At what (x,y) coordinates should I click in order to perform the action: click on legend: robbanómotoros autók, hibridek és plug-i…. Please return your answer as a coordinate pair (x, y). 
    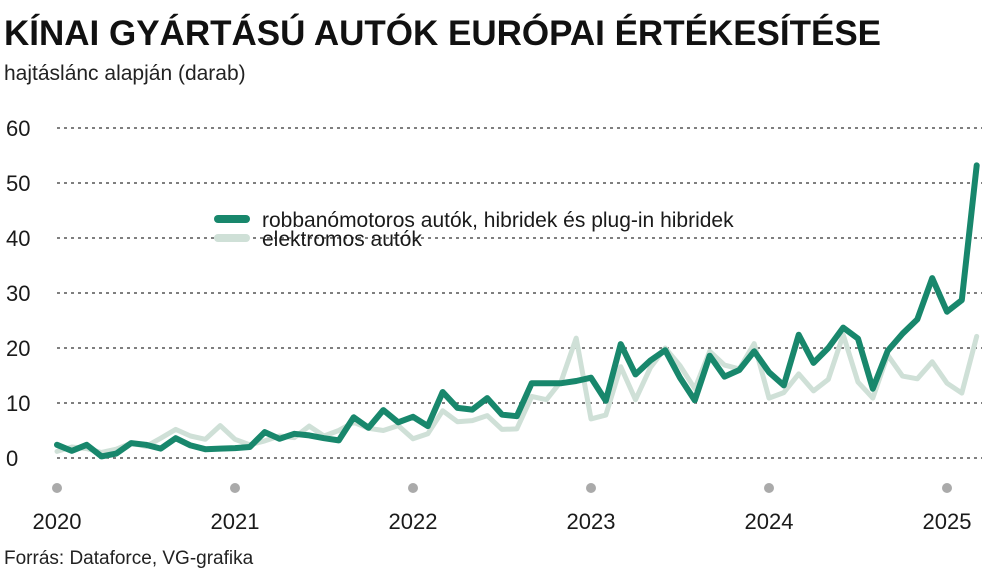
    Looking at the image, I should click on (474, 230).